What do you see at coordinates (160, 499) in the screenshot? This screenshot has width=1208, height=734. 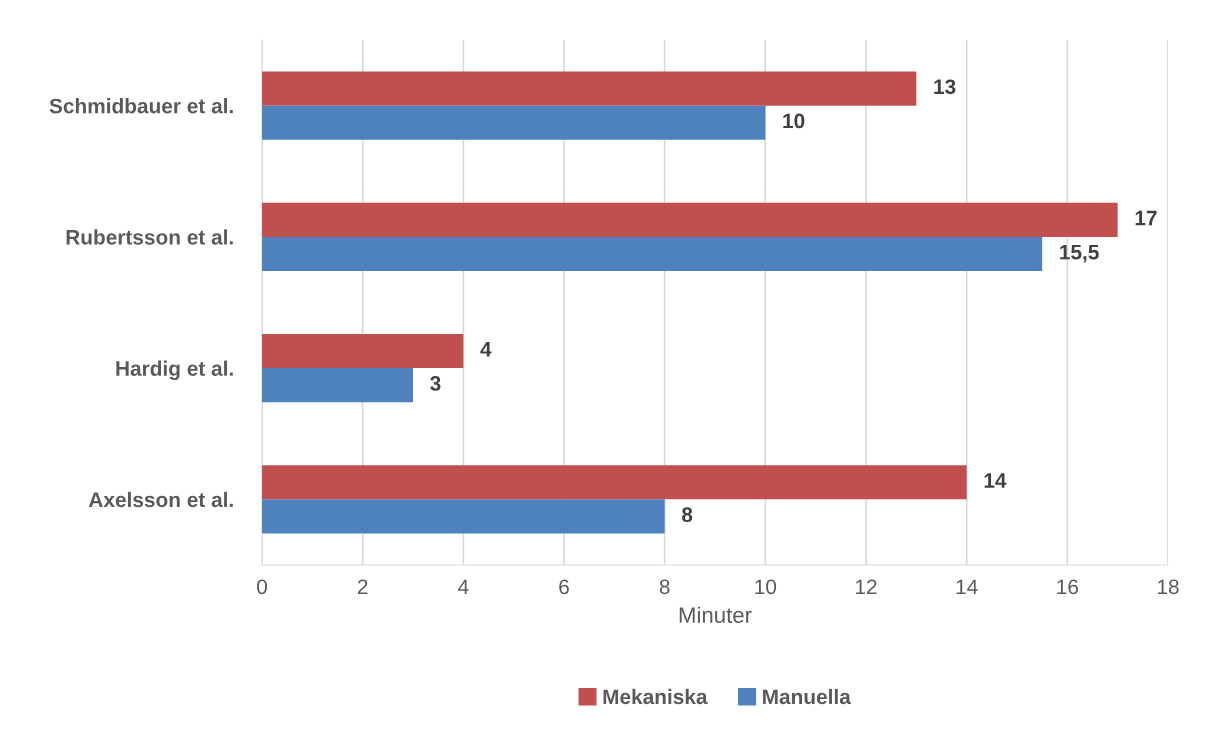 I see `y-tick-label: Axelsson et al.` at bounding box center [160, 499].